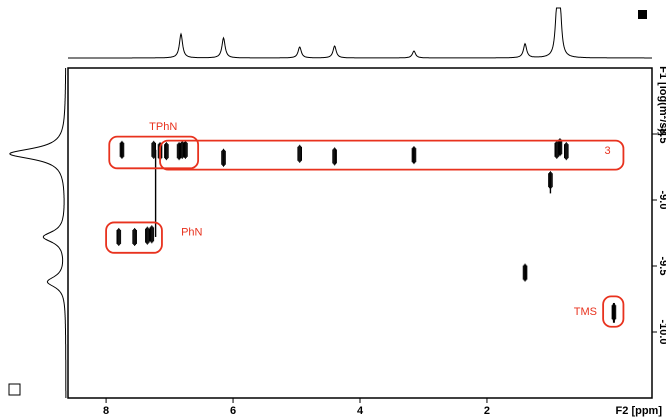 Image resolution: width=666 pixels, height=418 pixels. I want to click on left-projection-spectrum, so click(38, 233).